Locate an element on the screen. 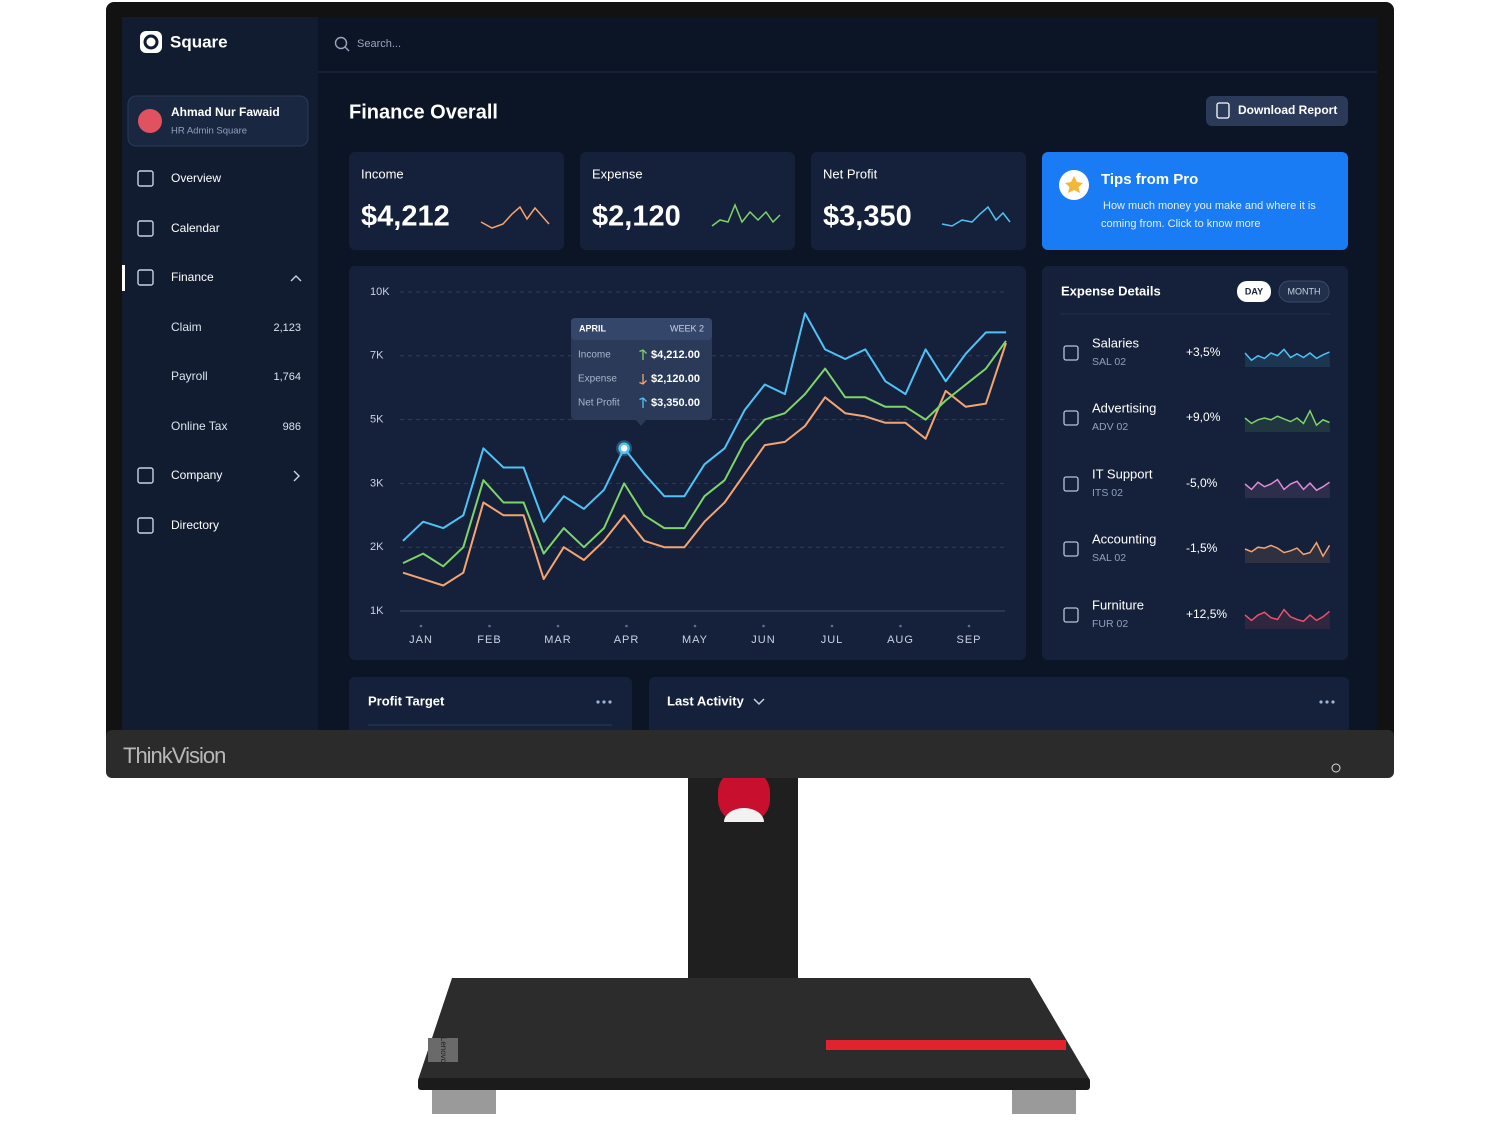 The width and height of the screenshot is (1500, 1125). stand-base-edge is located at coordinates (754, 1084).